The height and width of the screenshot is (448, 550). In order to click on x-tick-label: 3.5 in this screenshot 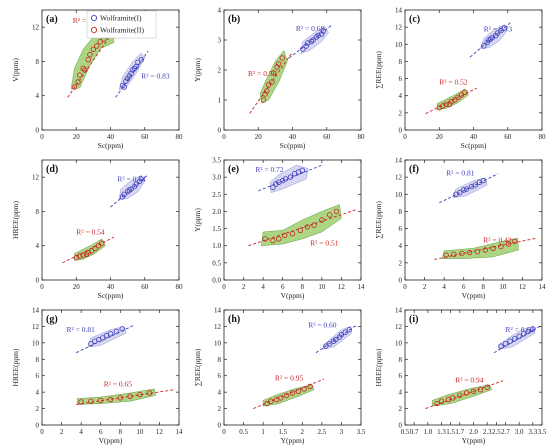, I will do `click(542, 432)`.